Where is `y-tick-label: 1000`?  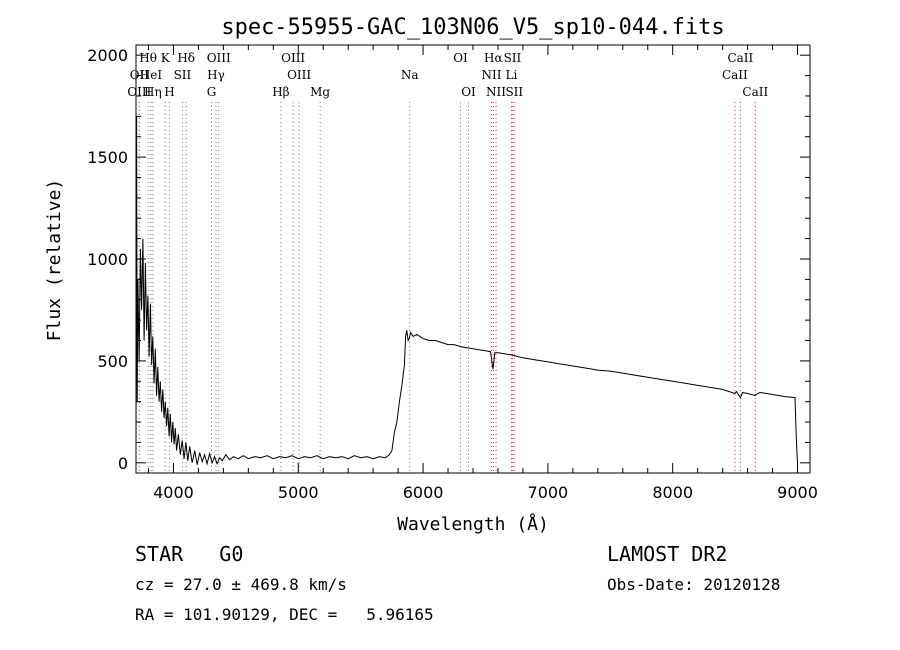 y-tick-label: 1000 is located at coordinates (107, 259).